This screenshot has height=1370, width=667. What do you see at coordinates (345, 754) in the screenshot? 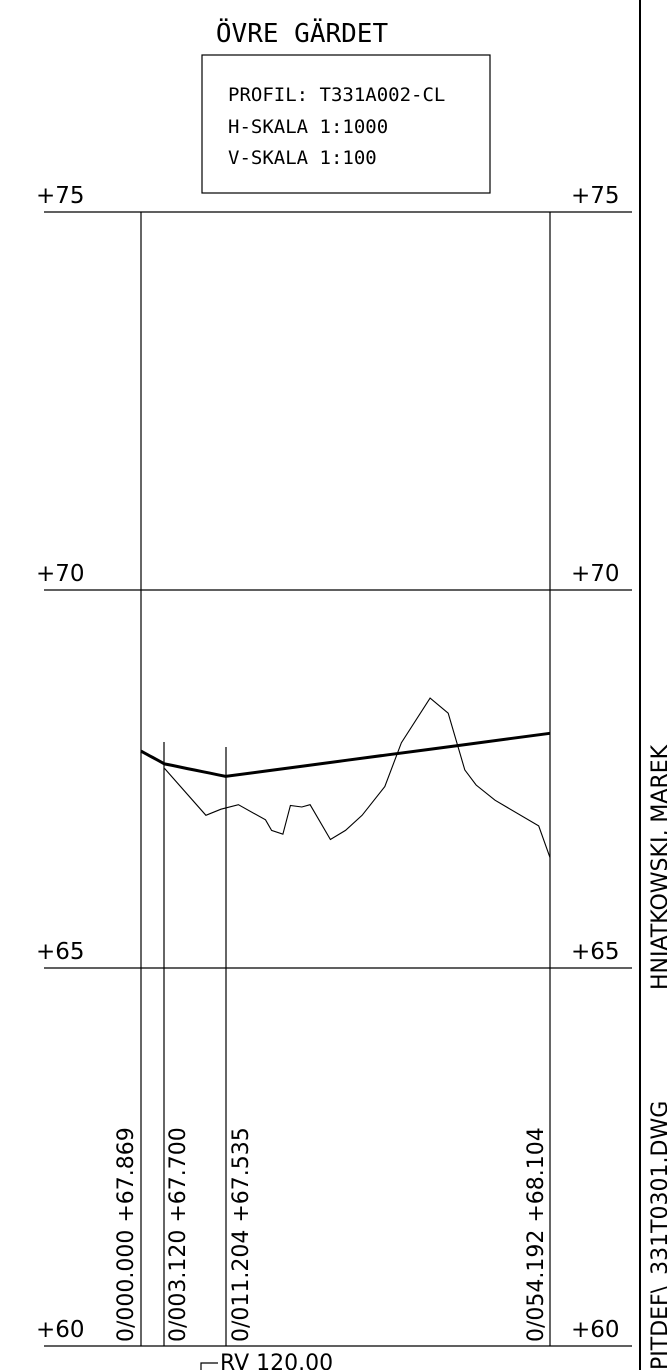
I see `design-profile-line` at bounding box center [345, 754].